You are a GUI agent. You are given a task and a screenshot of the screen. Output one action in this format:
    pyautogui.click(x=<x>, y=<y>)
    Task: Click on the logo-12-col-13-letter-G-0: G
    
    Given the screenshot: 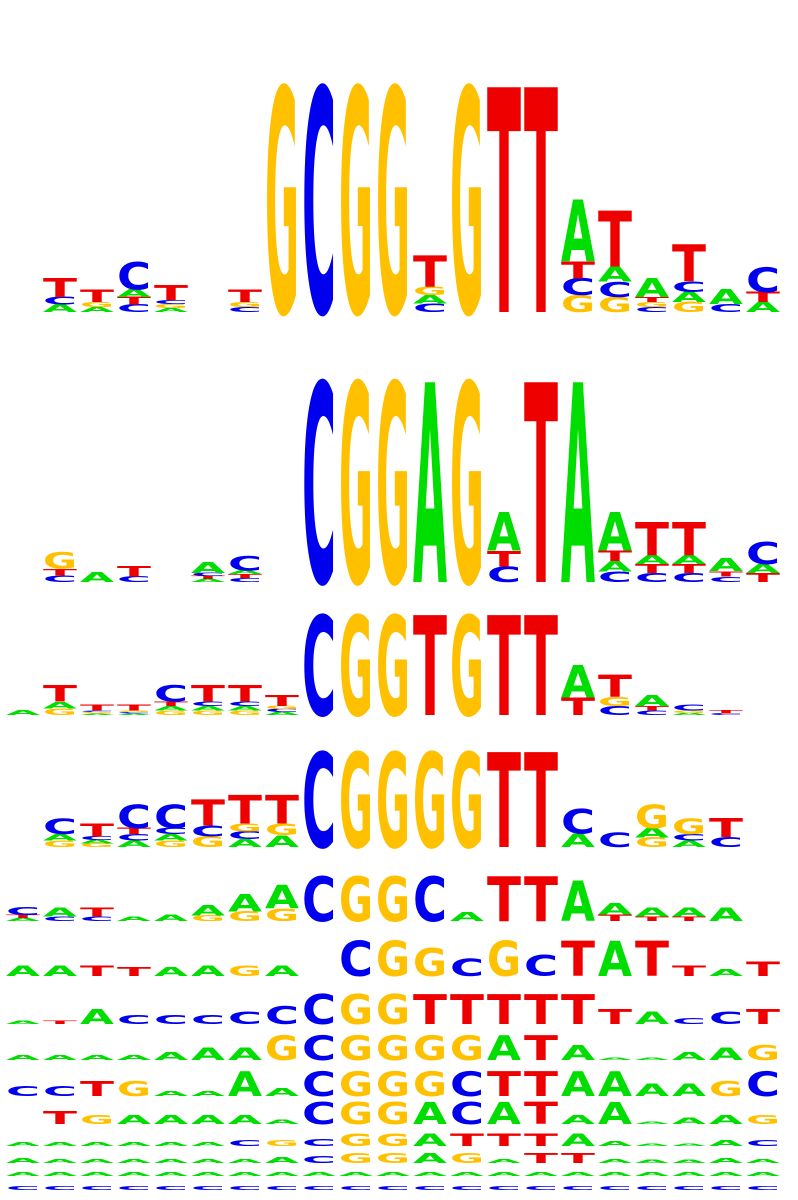 What is the action you would take?
    pyautogui.click(x=467, y=1158)
    